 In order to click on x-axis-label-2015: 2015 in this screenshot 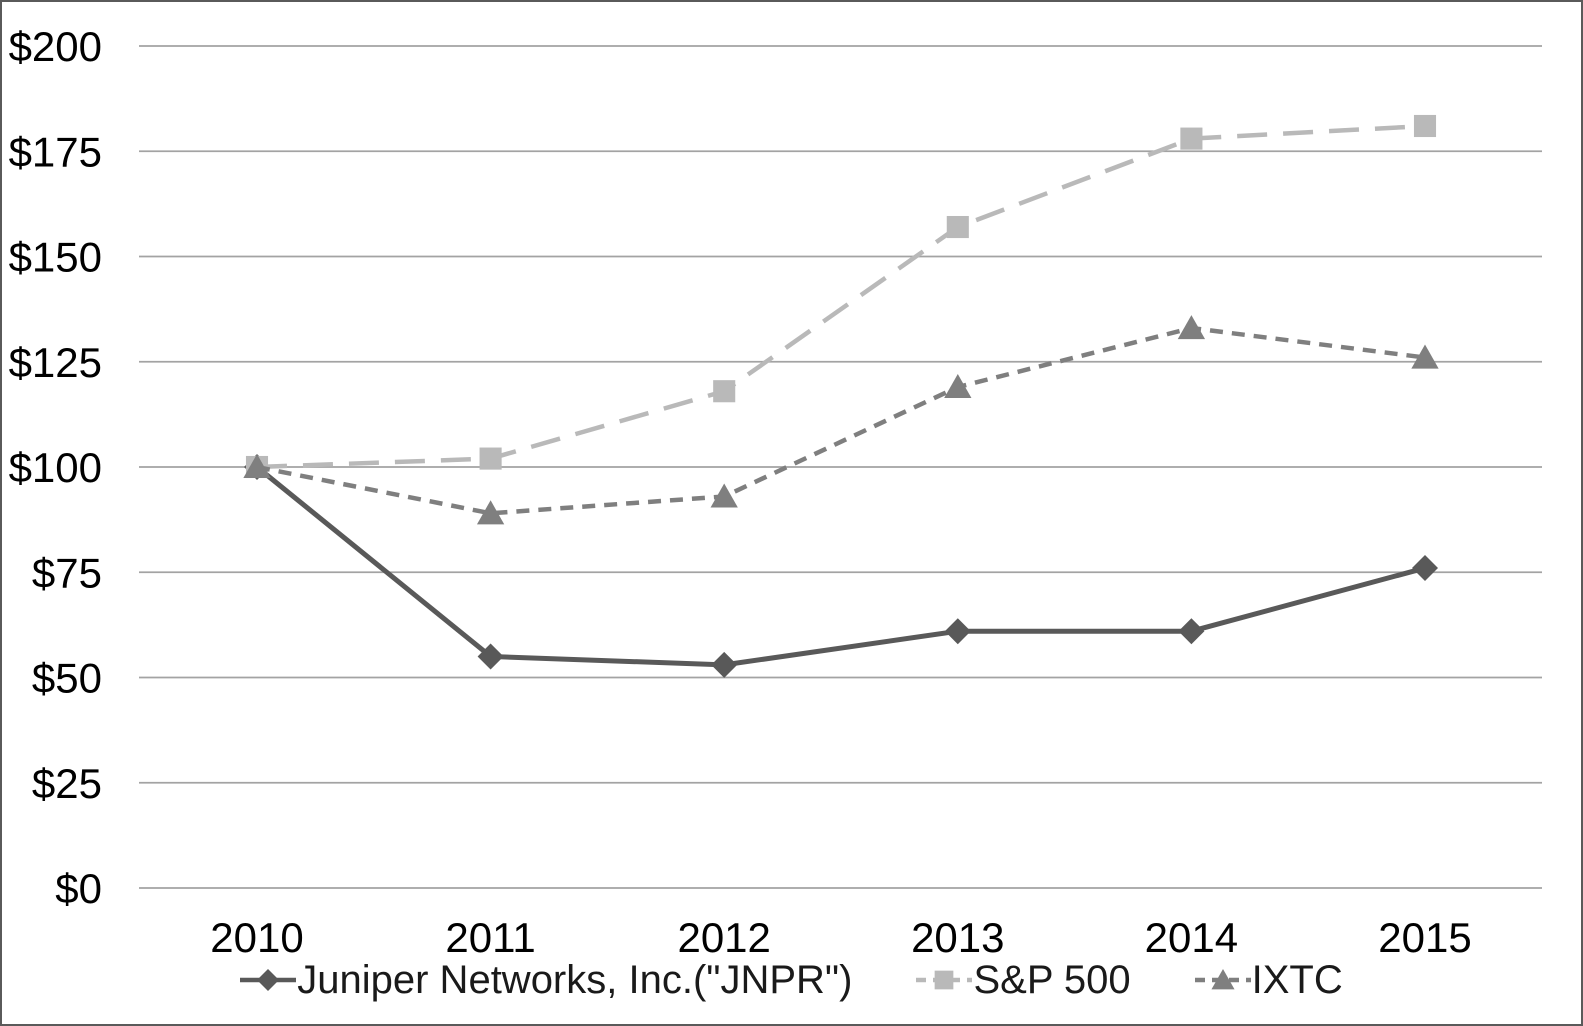, I will do `click(1424, 937)`.